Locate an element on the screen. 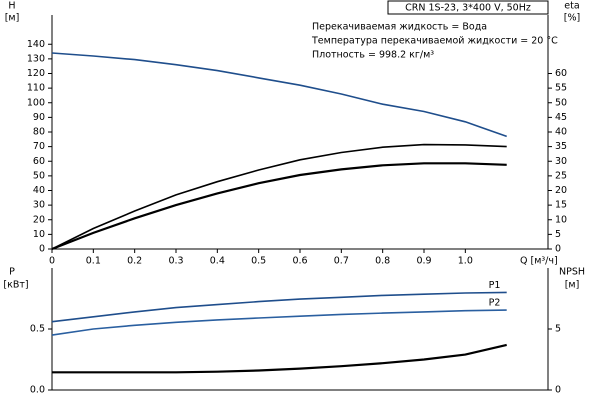 This screenshot has width=600, height=400. y-tick-label: 40 is located at coordinates (39, 190).